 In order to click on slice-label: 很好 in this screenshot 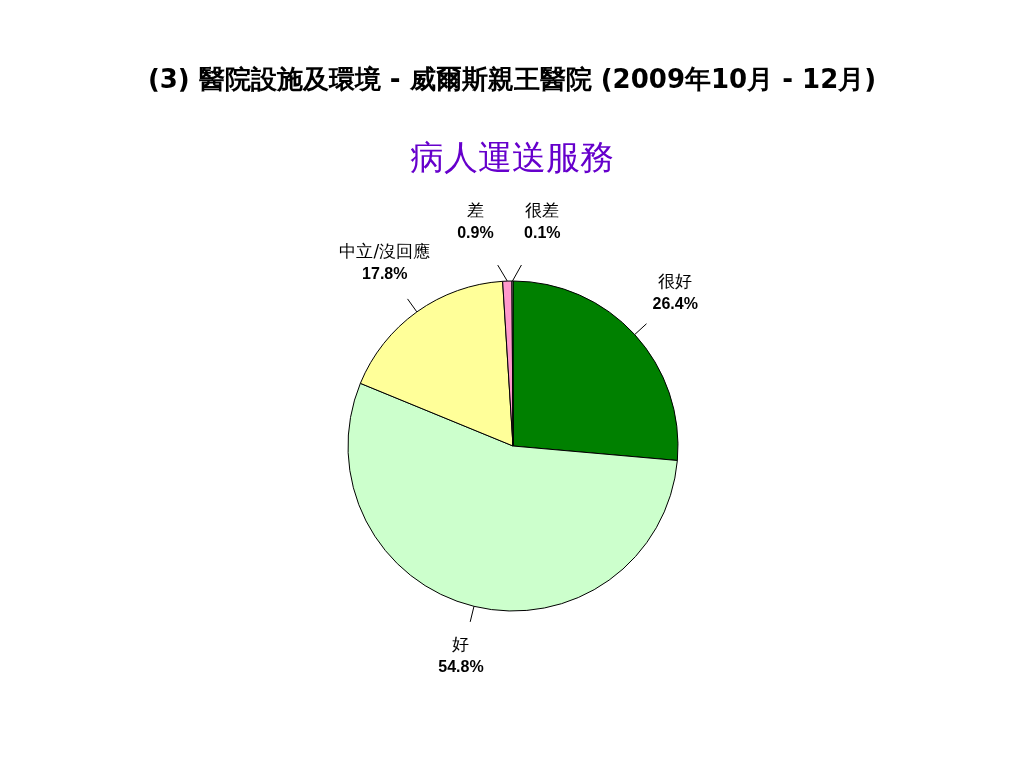, I will do `click(675, 281)`.